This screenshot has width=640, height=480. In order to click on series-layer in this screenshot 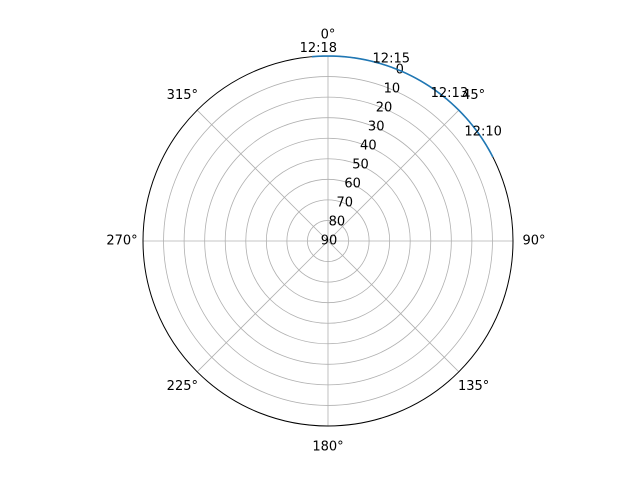, I will do `click(402, 106)`.